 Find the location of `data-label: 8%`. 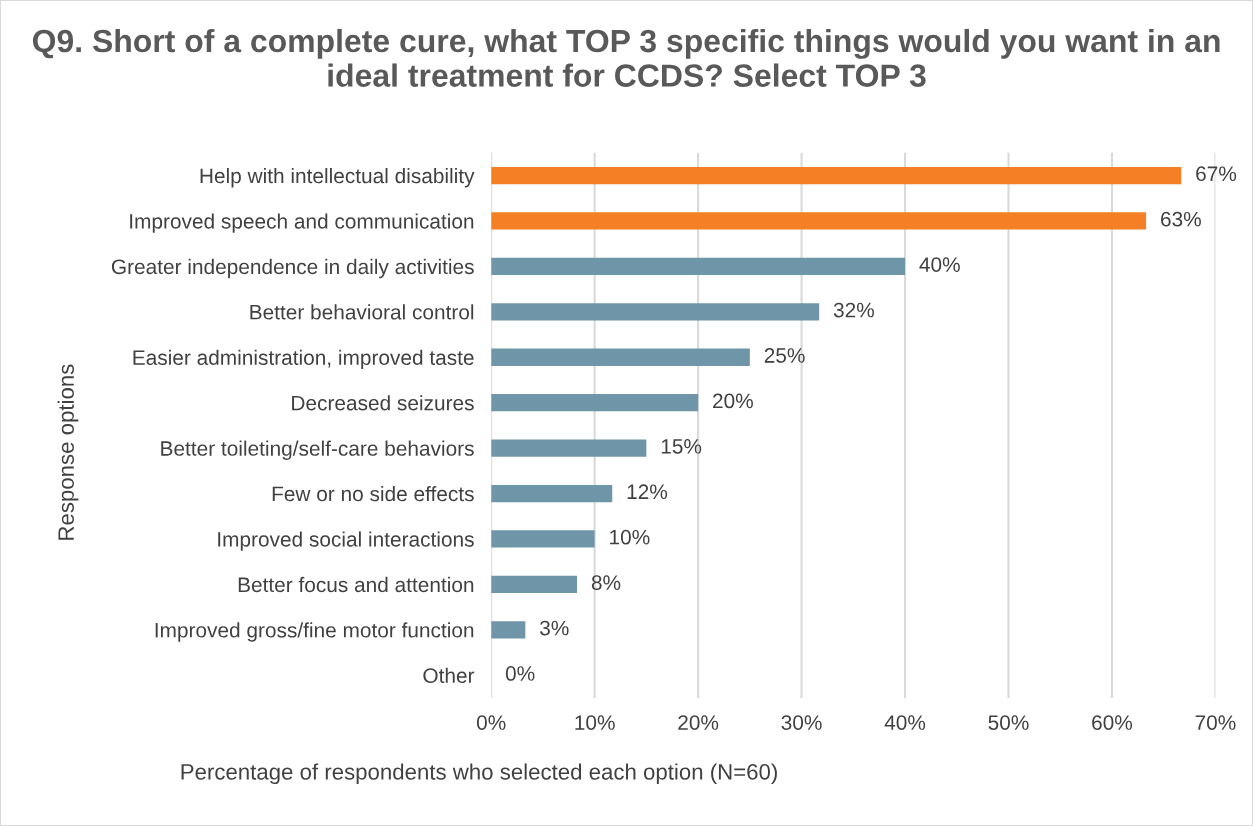

data-label: 8% is located at coordinates (606, 582).